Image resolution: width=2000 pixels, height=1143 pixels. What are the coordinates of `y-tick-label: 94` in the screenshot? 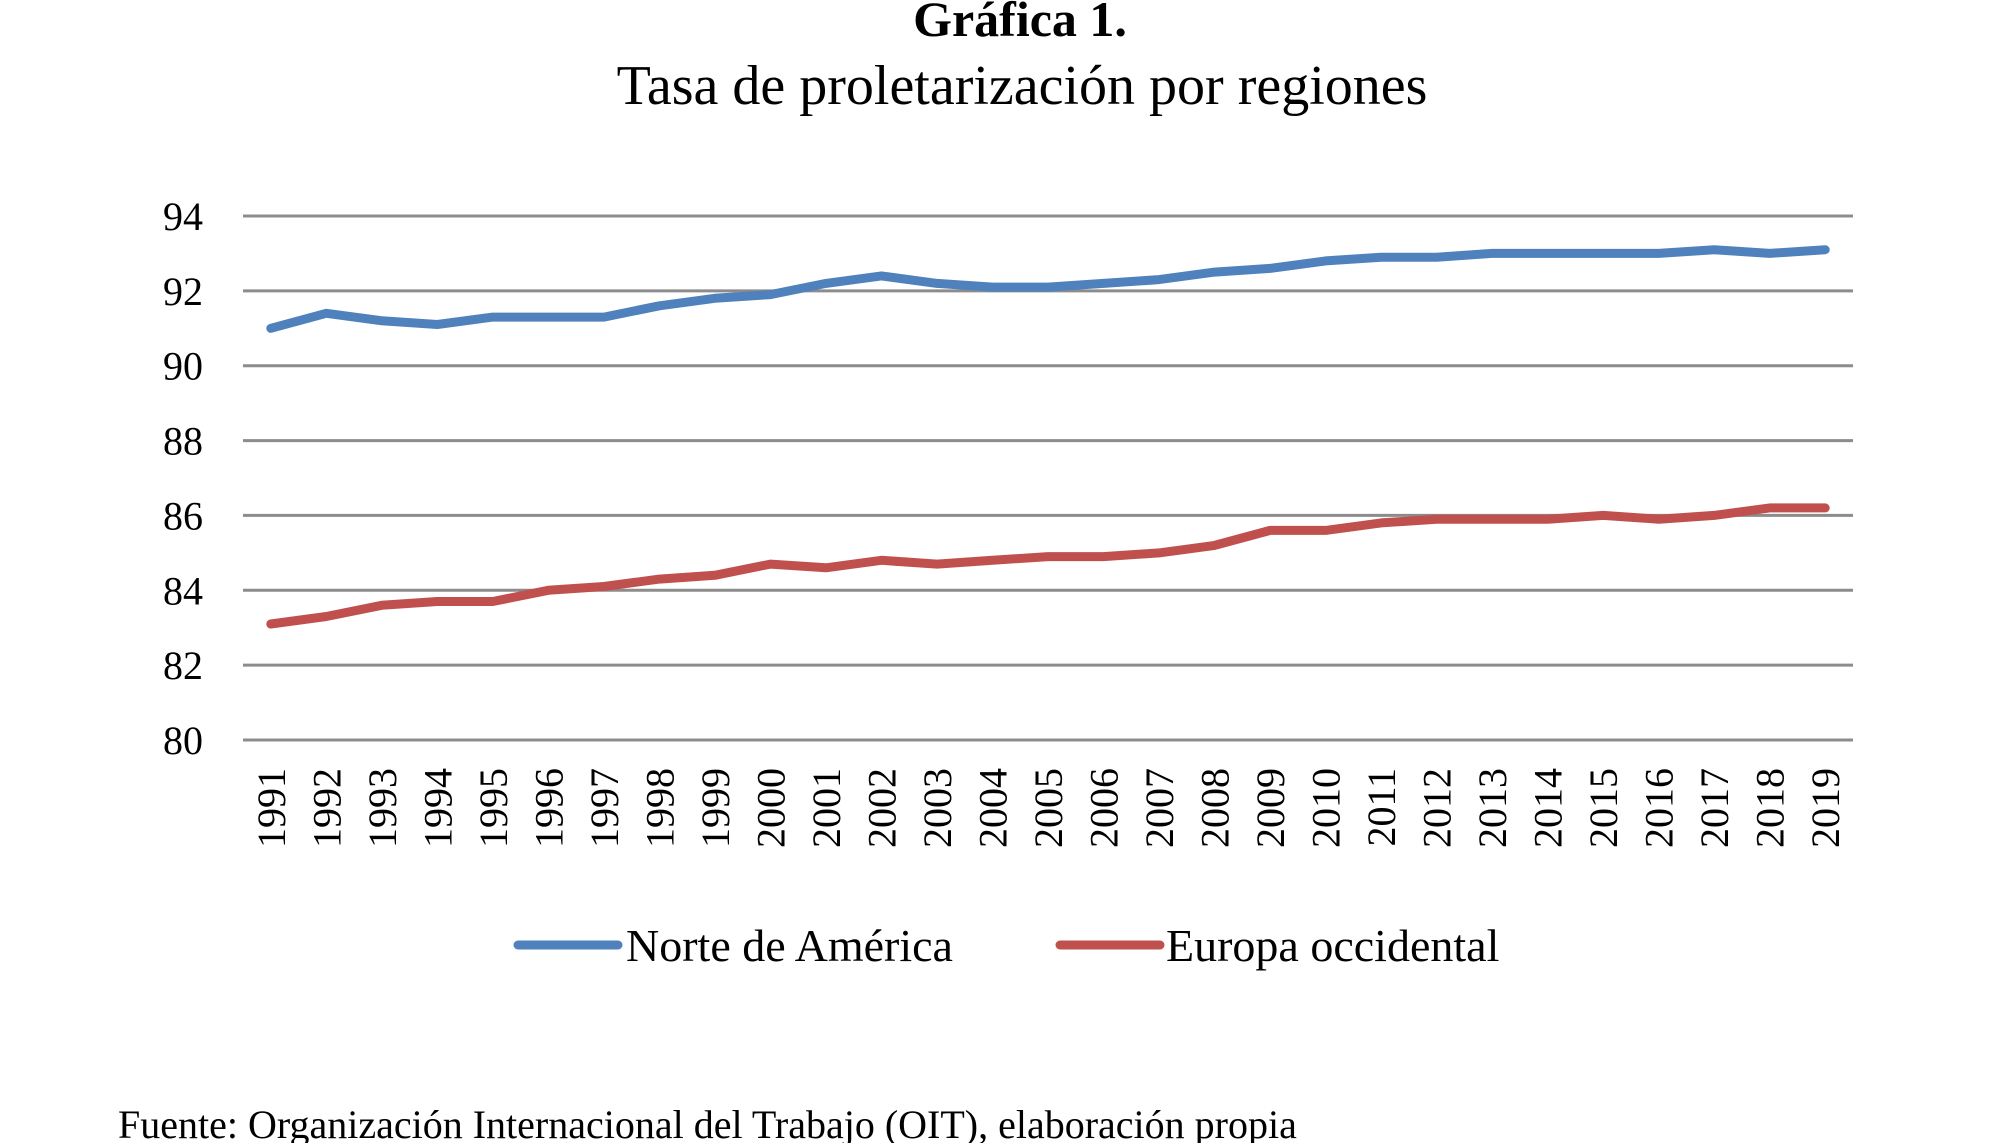 It's located at (183, 216).